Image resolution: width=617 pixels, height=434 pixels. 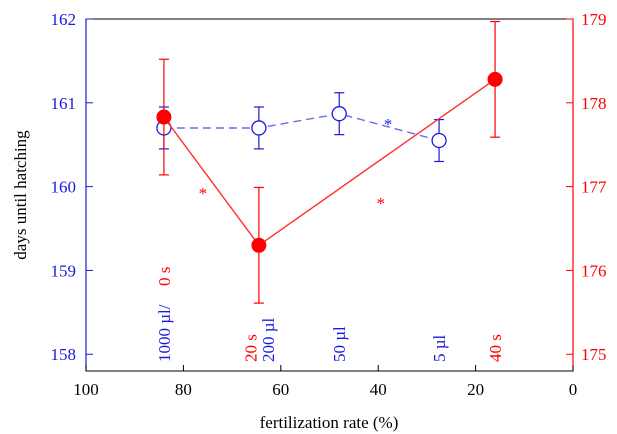 I want to click on left-y-tick-label: 161, so click(x=64, y=103).